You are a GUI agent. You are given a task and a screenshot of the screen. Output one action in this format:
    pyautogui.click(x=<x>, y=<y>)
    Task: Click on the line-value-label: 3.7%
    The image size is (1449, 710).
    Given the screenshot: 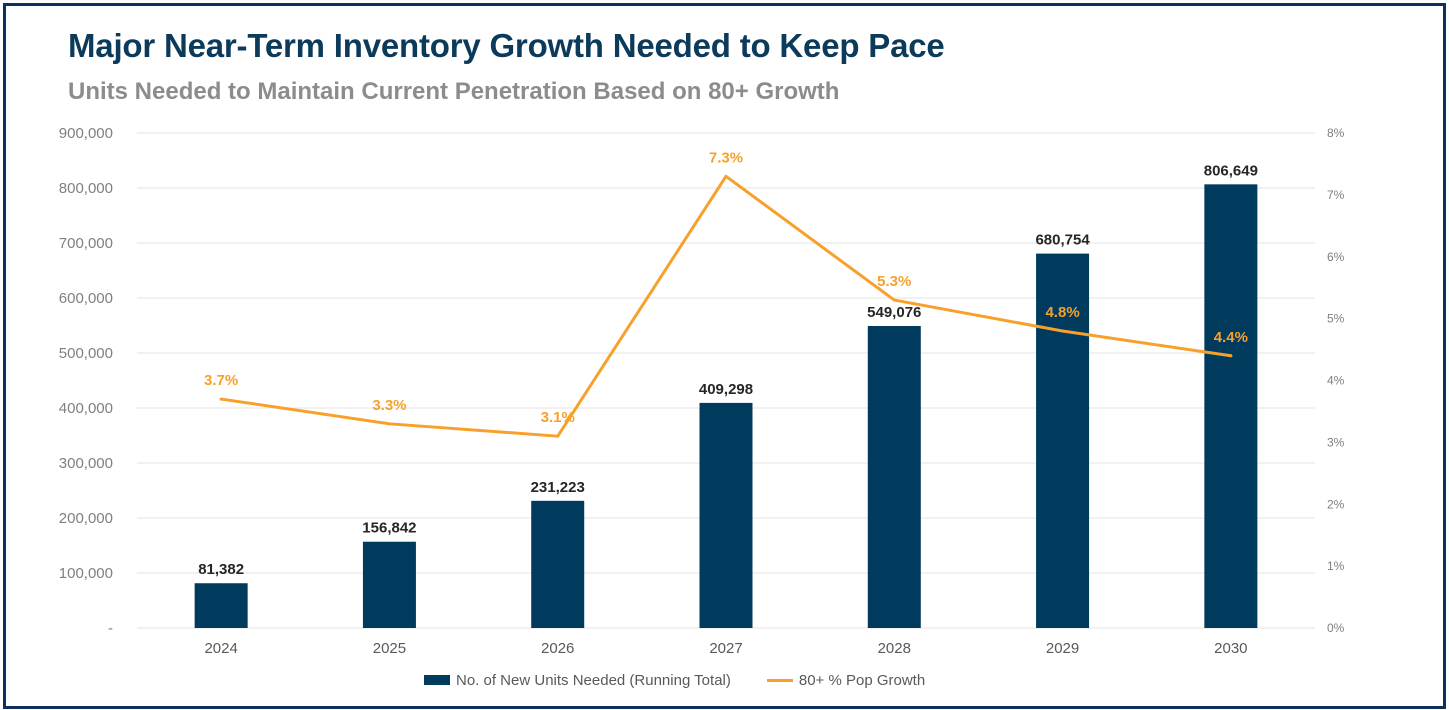 What is the action you would take?
    pyautogui.click(x=221, y=380)
    